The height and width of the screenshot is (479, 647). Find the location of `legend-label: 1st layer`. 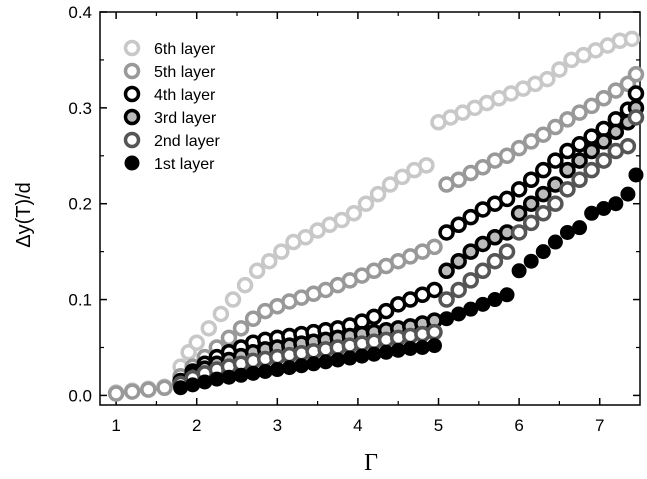

legend-label: 1st layer is located at coordinates (184, 164).